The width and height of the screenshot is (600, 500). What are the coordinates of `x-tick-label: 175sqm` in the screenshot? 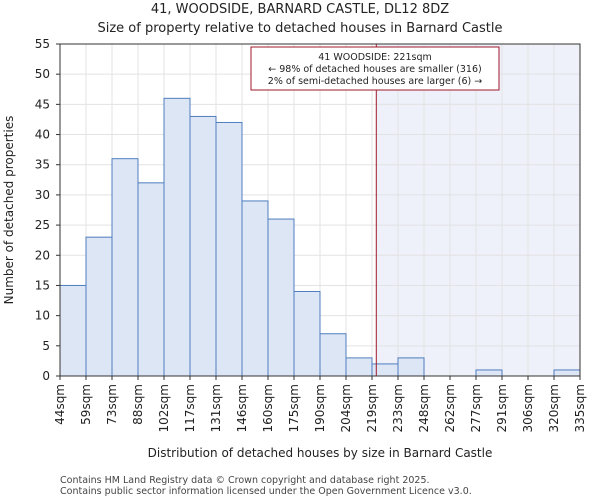 It's located at (294, 408).